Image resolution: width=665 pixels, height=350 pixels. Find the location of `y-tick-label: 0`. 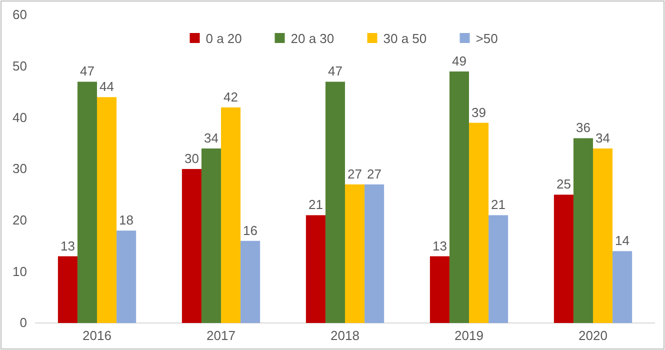

y-tick-label: 0 is located at coordinates (23, 322).